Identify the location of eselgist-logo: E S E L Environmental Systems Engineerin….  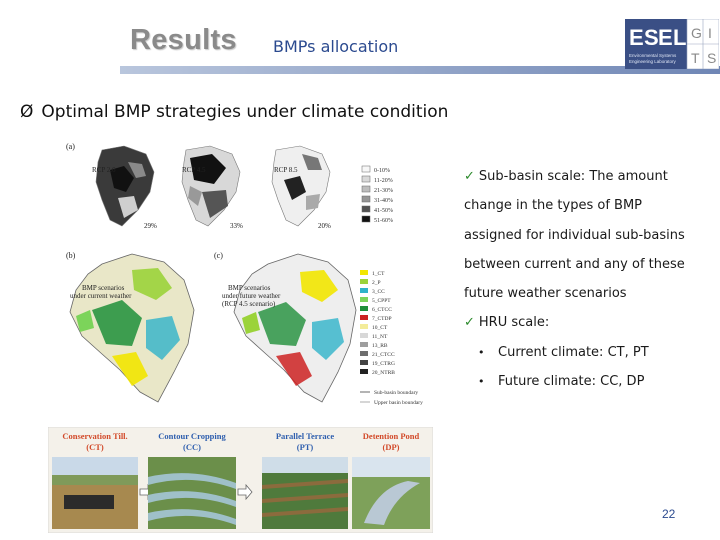
(672, 44).